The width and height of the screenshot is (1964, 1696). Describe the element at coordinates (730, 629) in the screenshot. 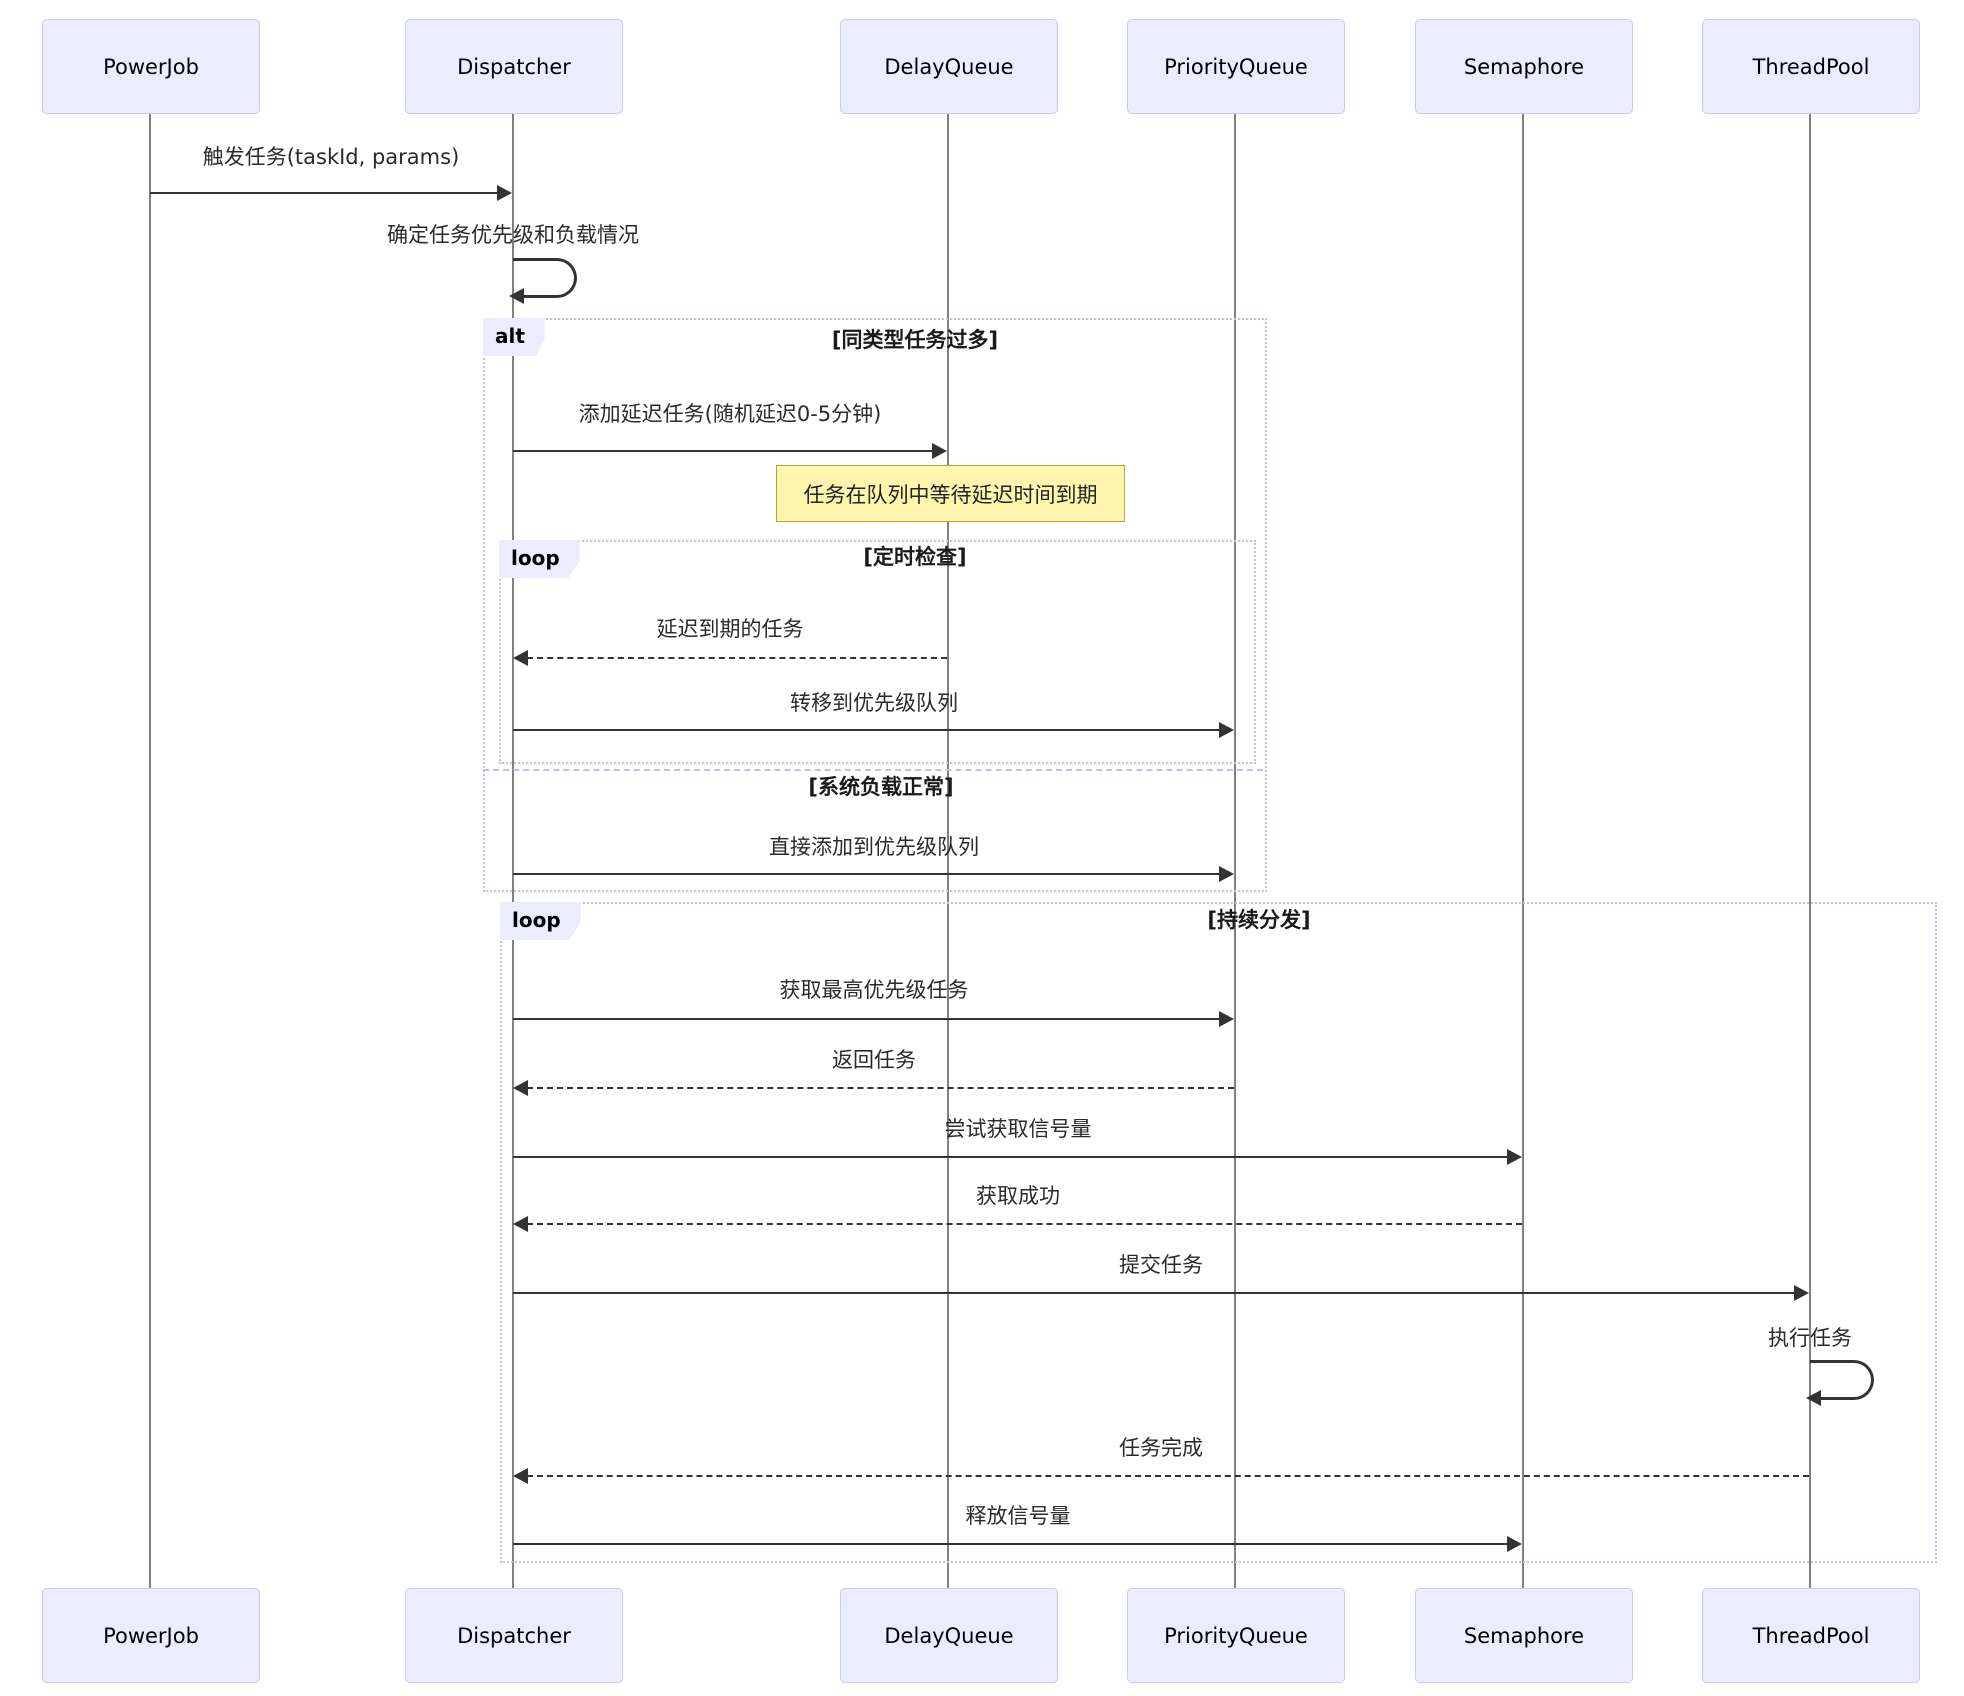

I see `message-delay-due: 延迟到期的任务` at that location.